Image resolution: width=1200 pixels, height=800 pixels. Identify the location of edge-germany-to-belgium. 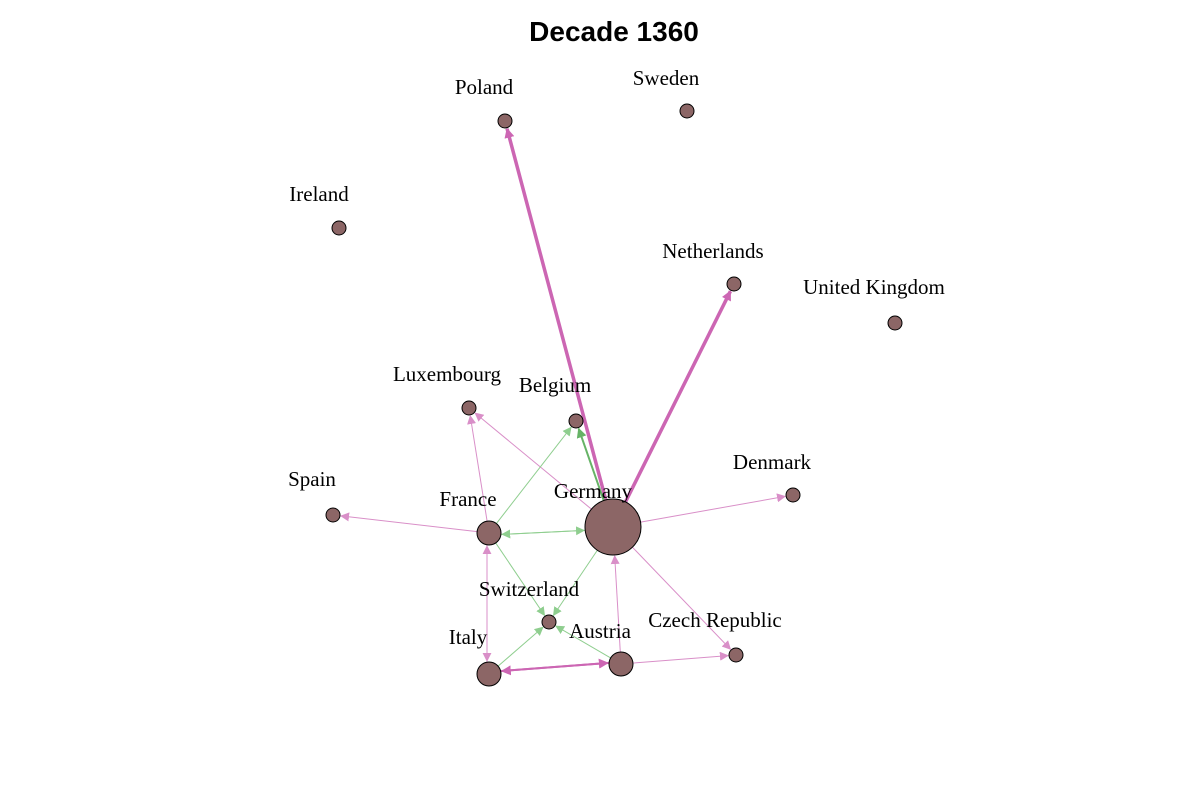
(590, 464).